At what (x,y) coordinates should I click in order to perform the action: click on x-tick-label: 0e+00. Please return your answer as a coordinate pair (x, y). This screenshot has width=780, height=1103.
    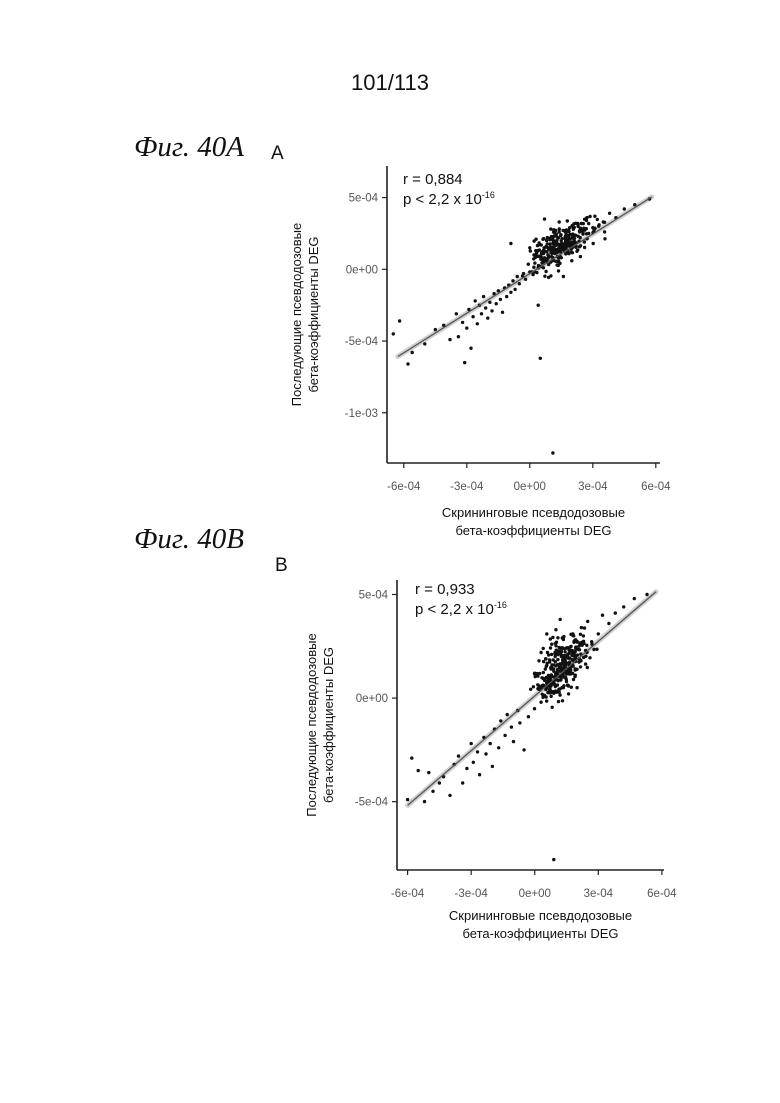
    Looking at the image, I should click on (535, 894).